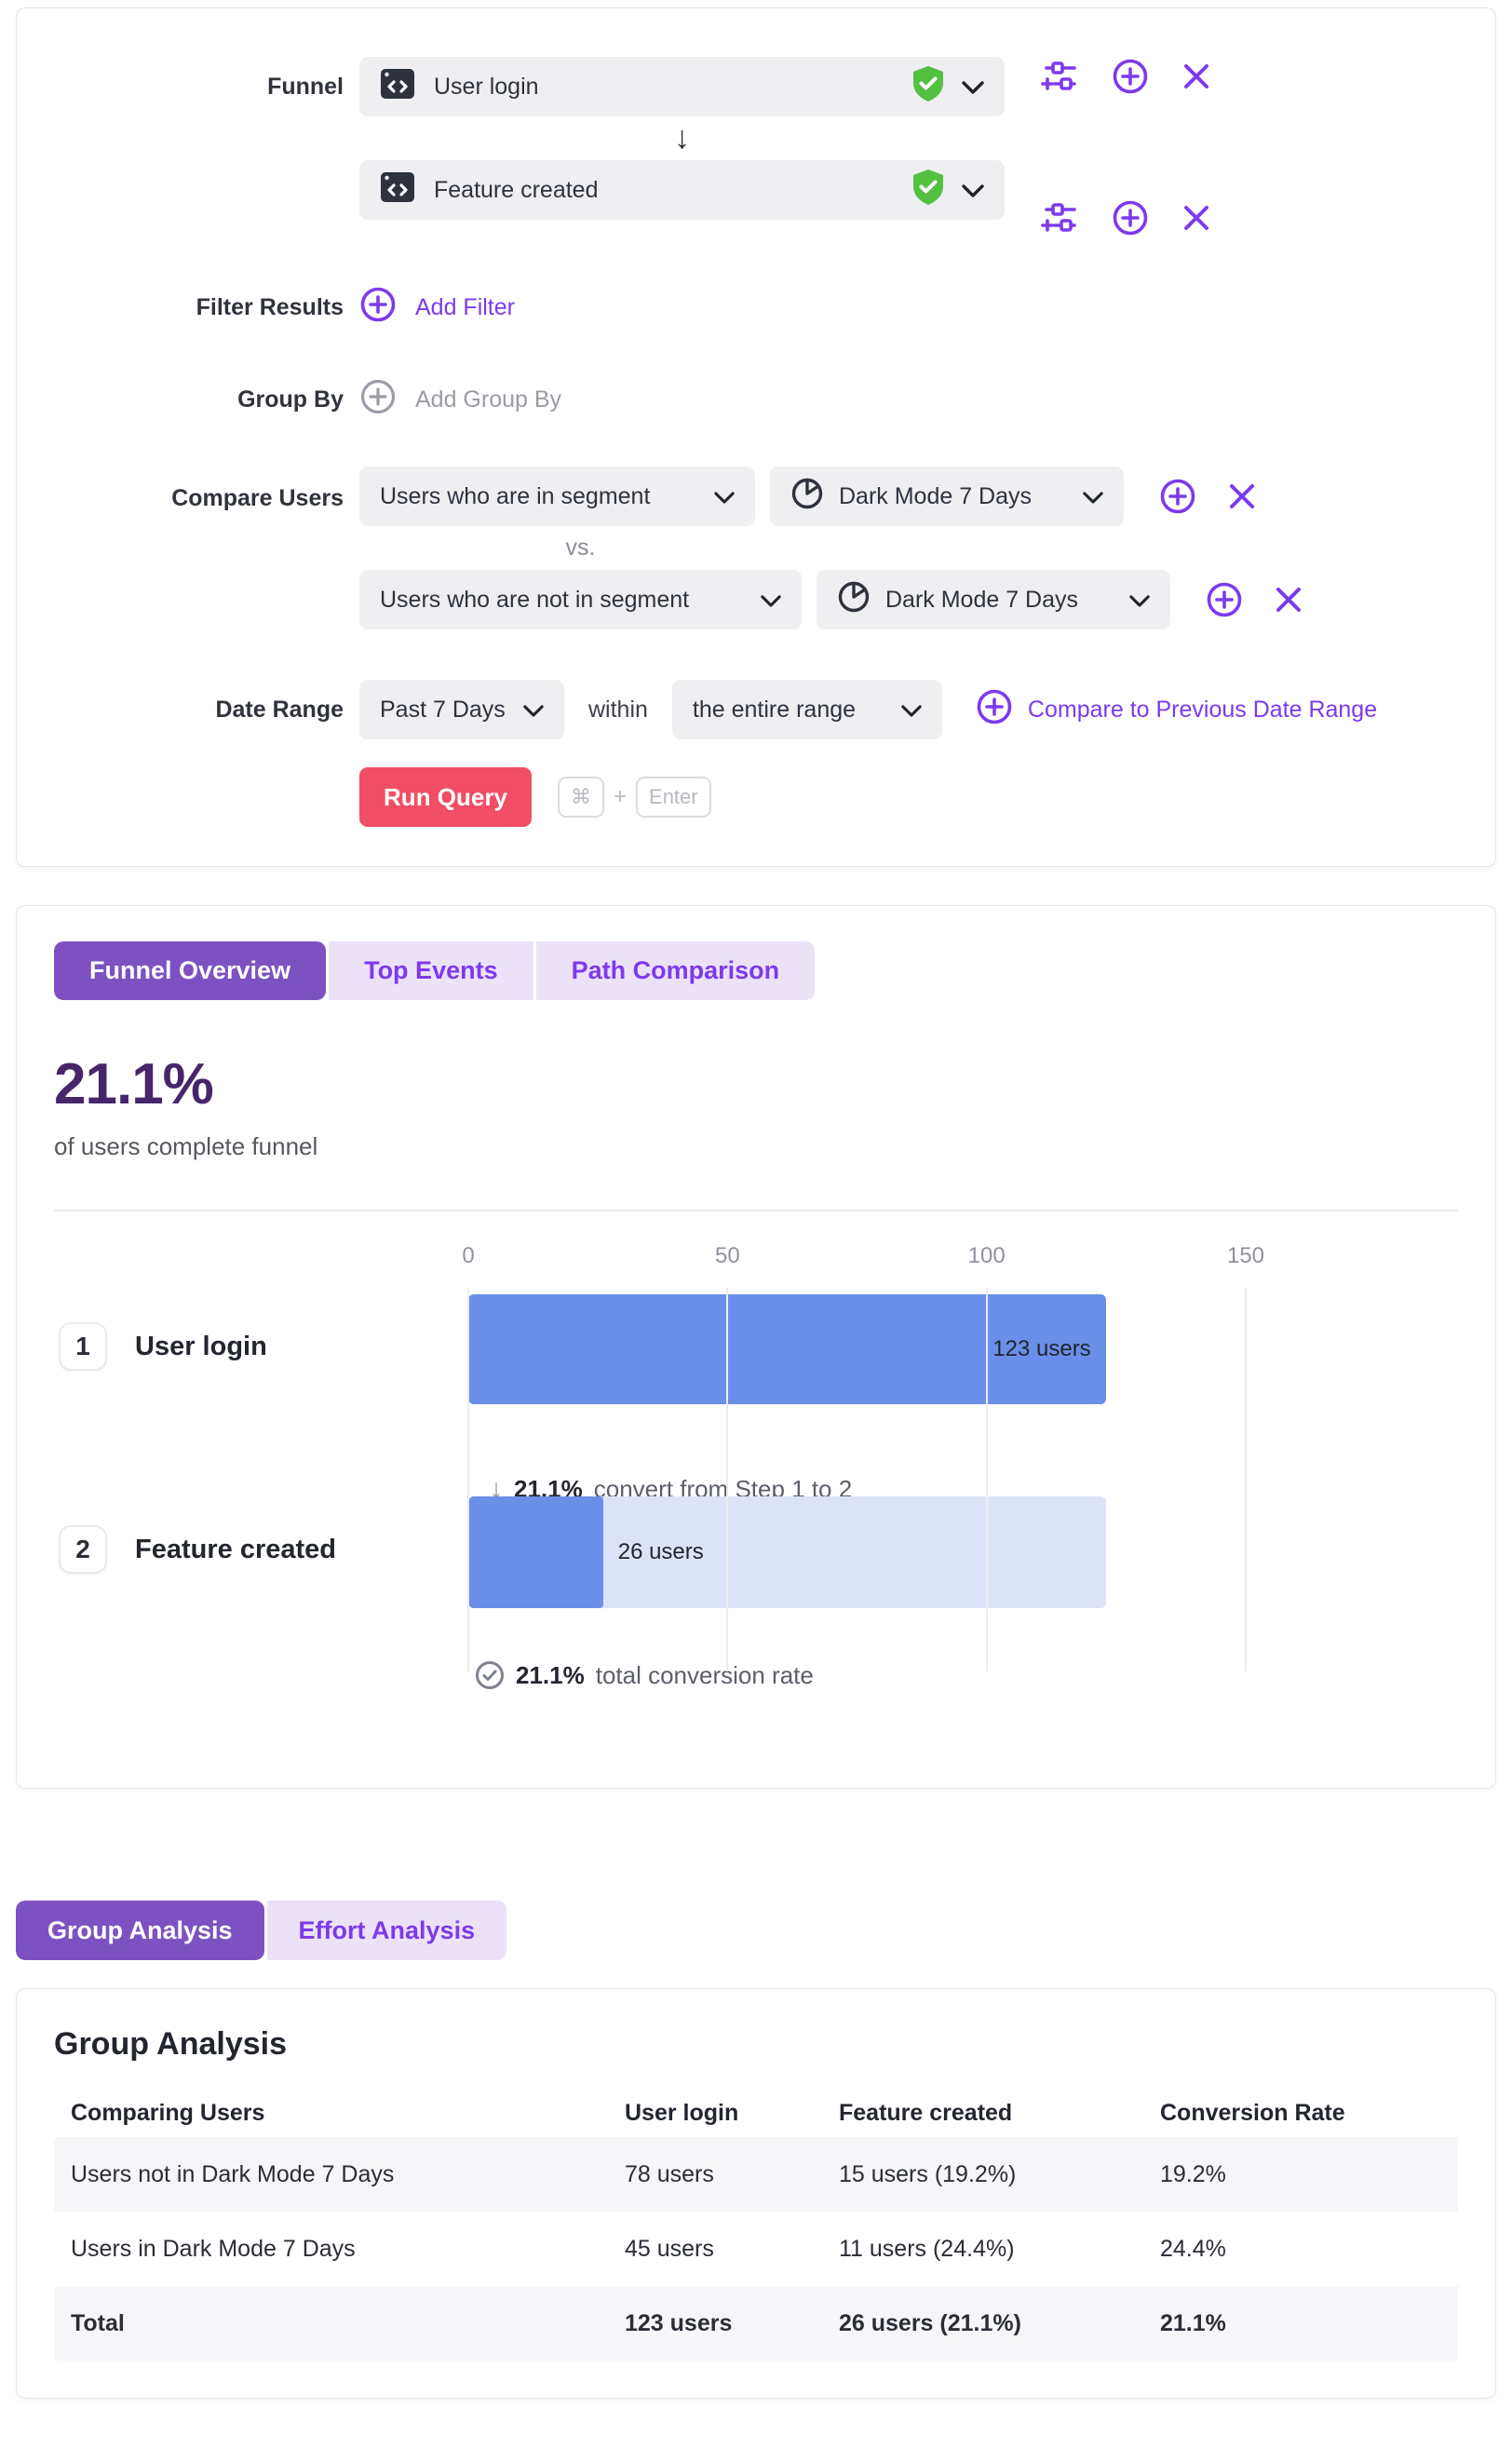  I want to click on keyboard-shortcut-hint: ⌘ + Enter, so click(635, 798).